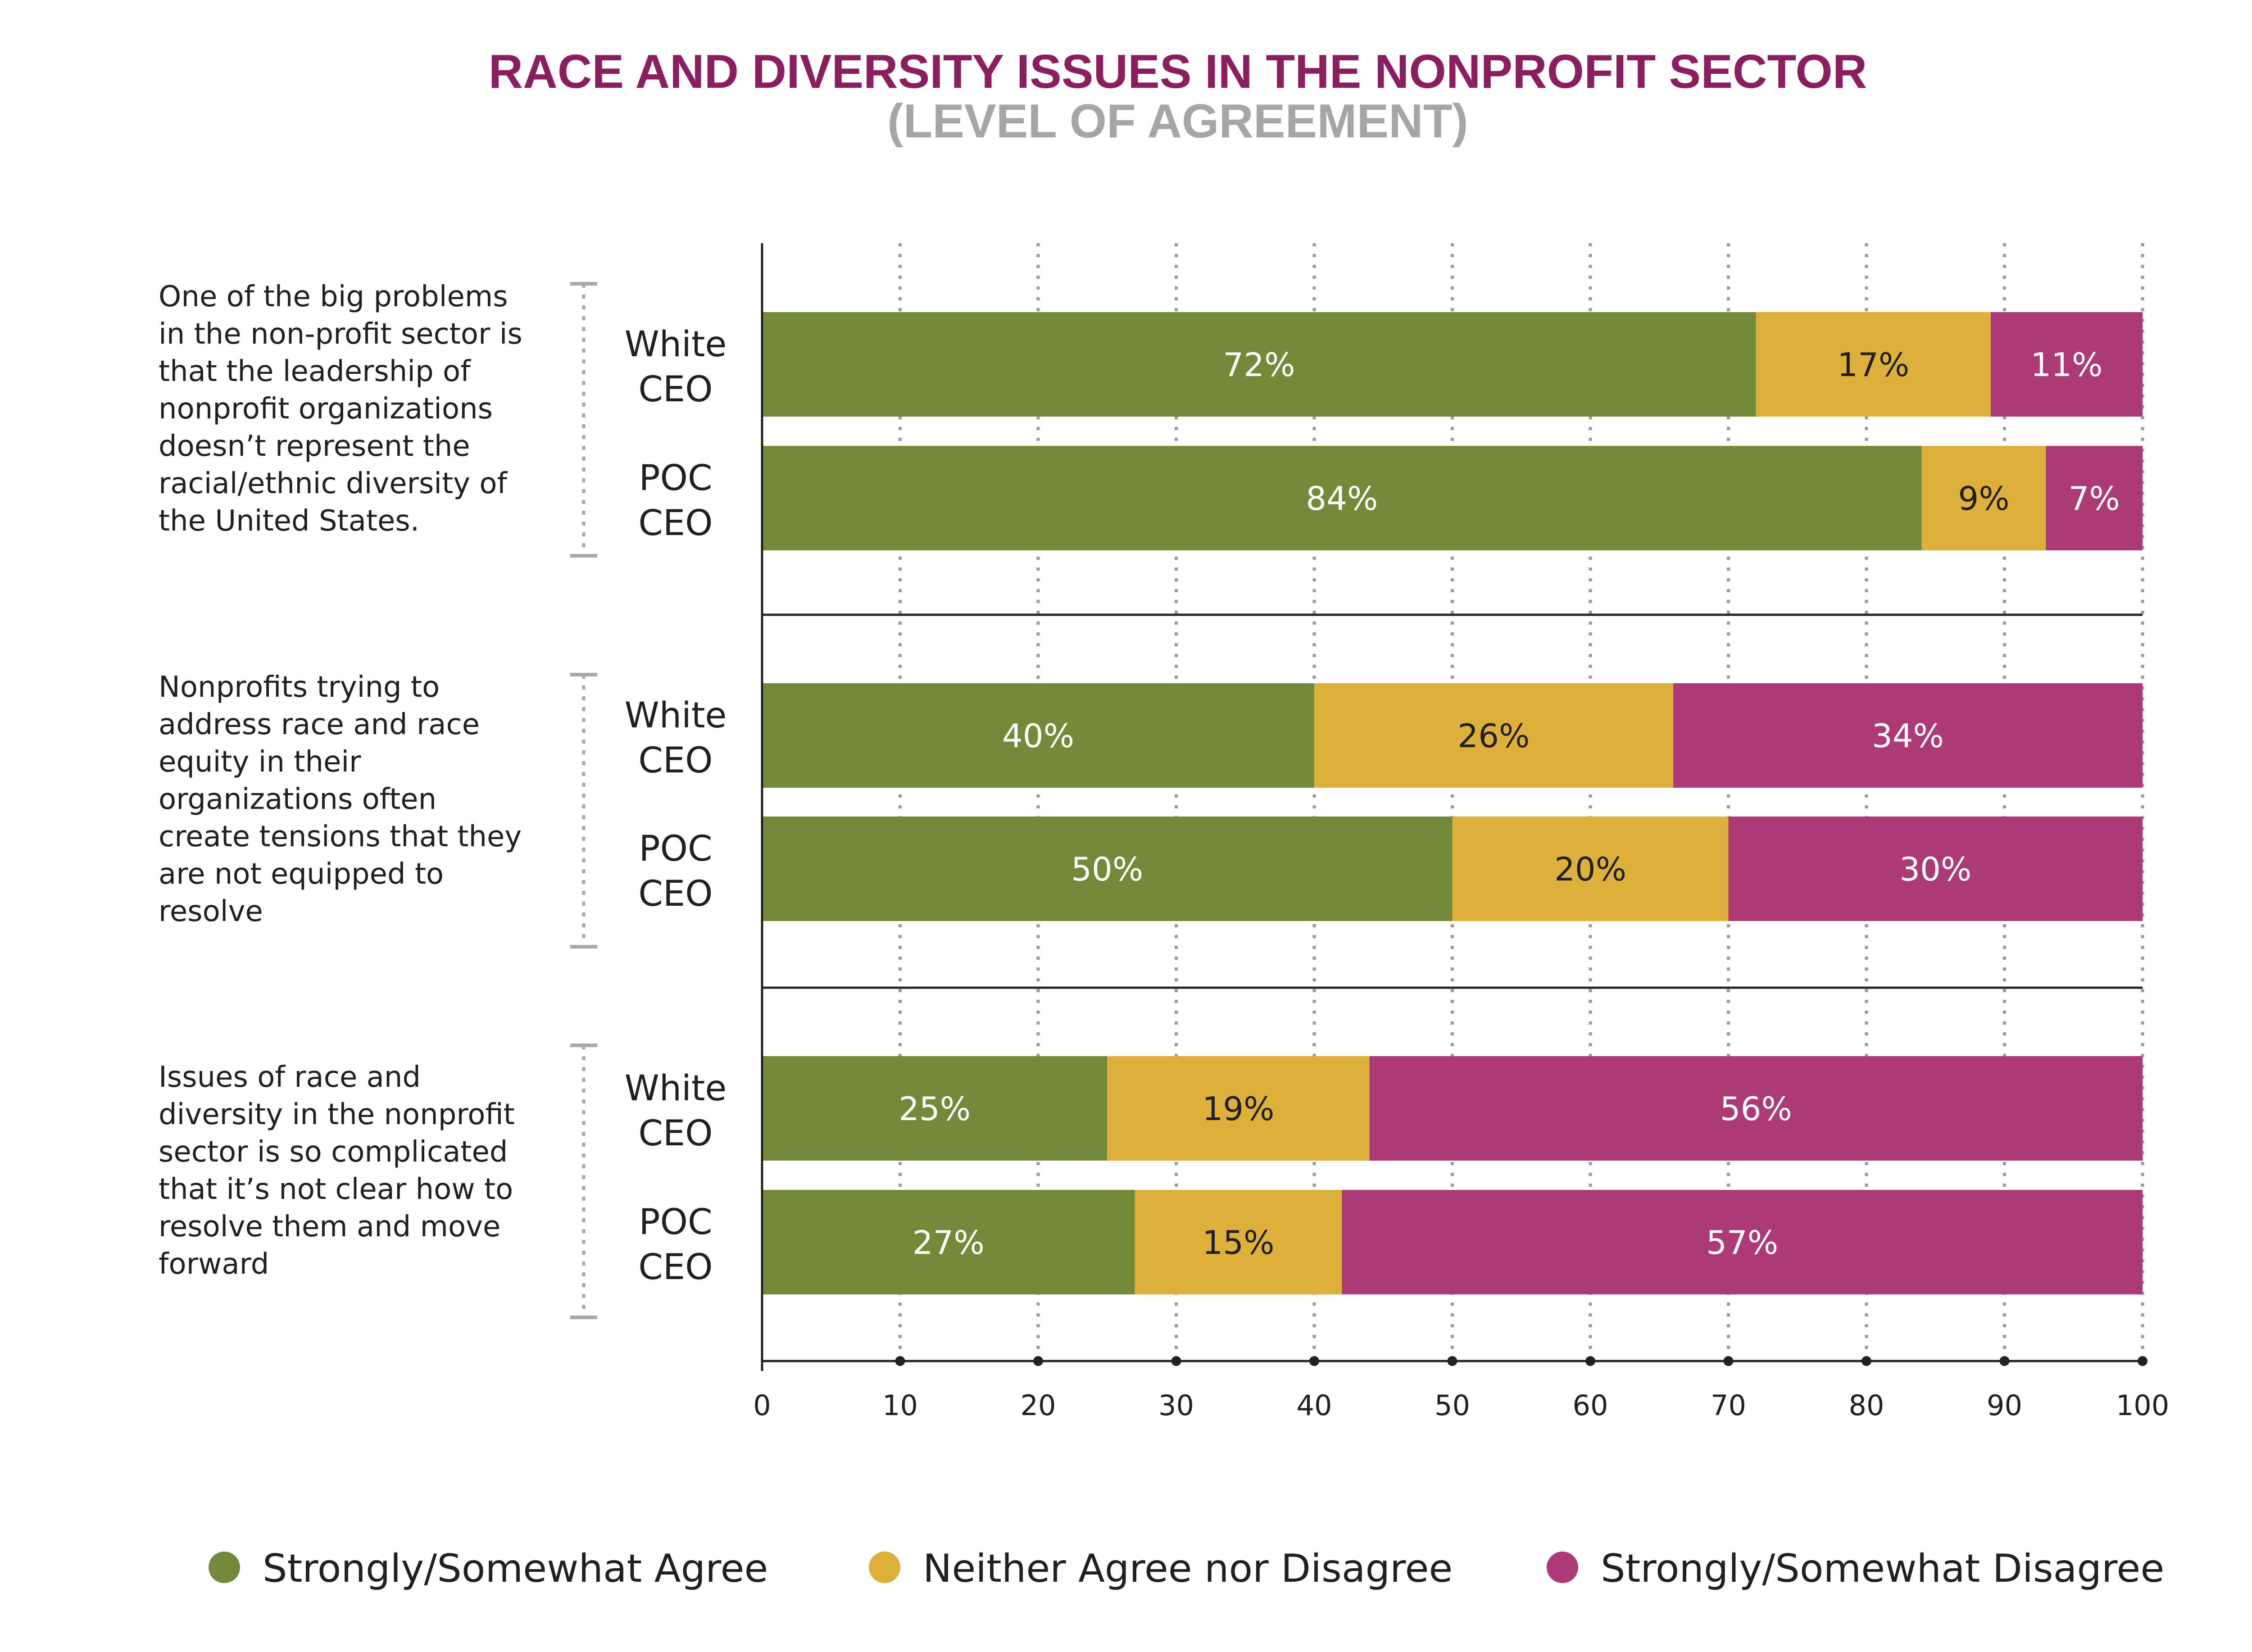 The width and height of the screenshot is (2252, 1652). I want to click on question-line: equity in their, so click(260, 762).